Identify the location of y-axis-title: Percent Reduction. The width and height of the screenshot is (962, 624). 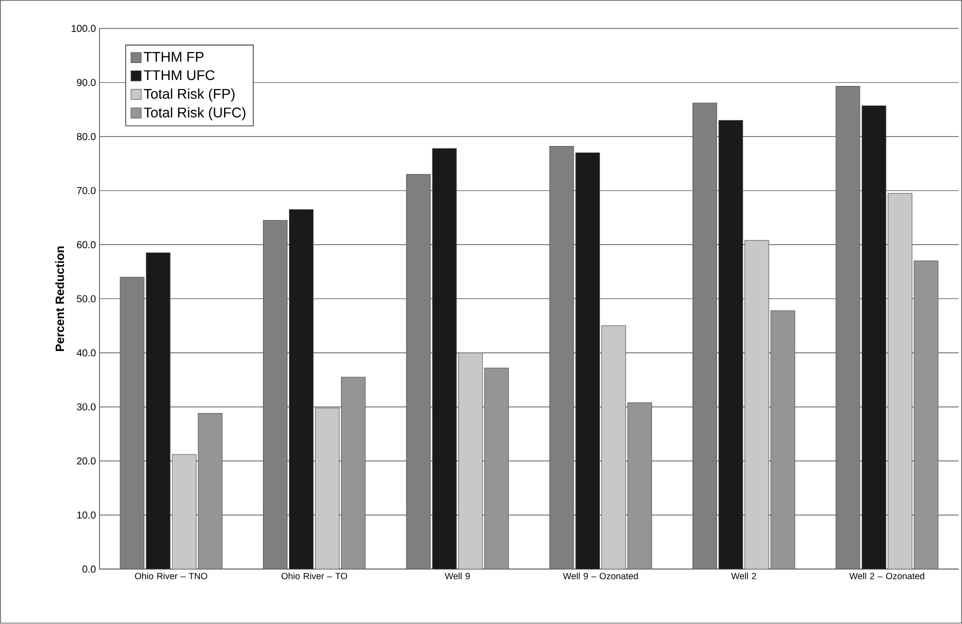
(59, 299).